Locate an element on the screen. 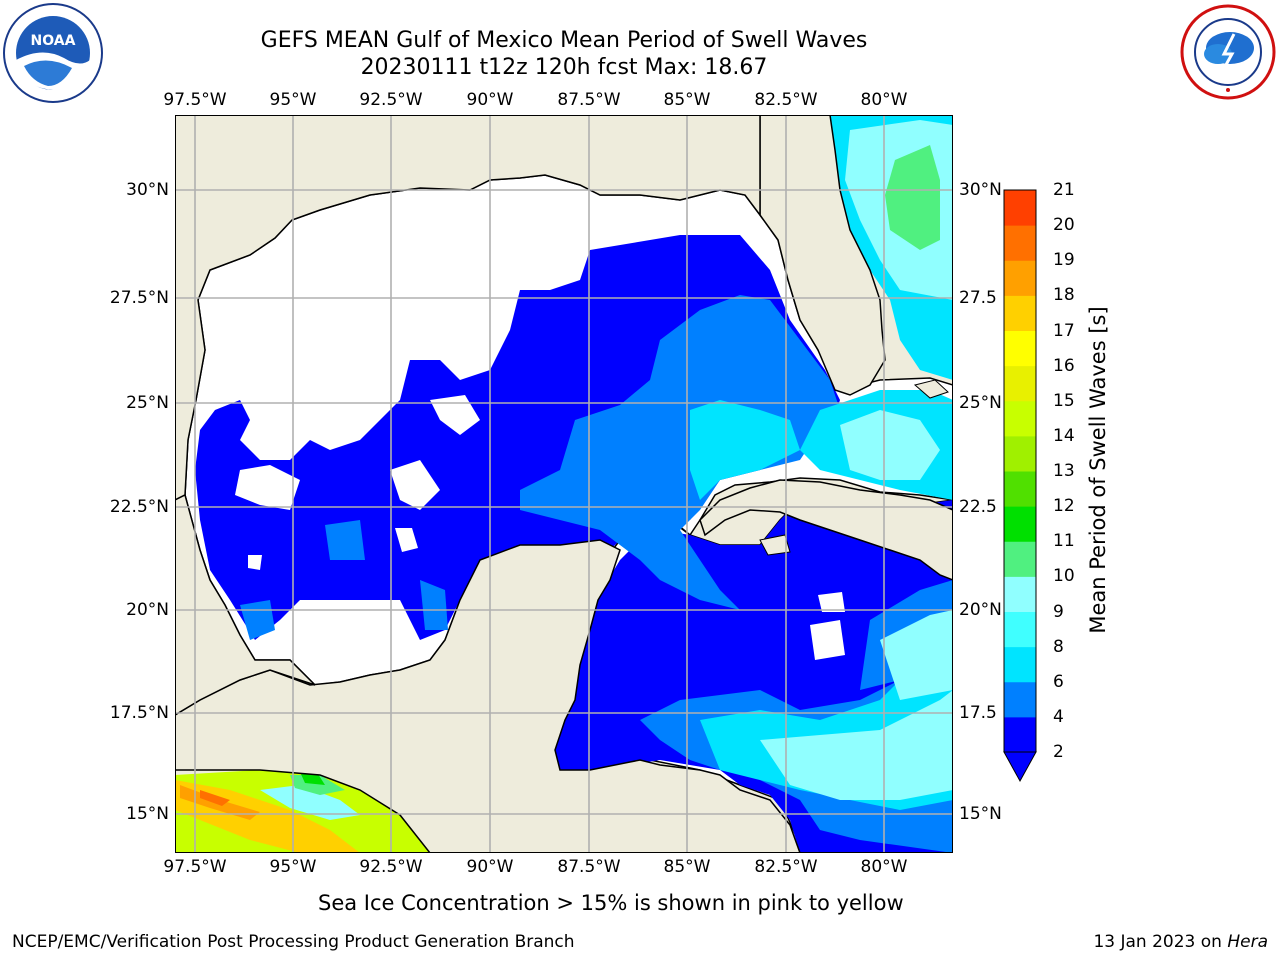 The height and width of the screenshot is (960, 1280). lon-tick-top: 97.5°W is located at coordinates (195, 100).